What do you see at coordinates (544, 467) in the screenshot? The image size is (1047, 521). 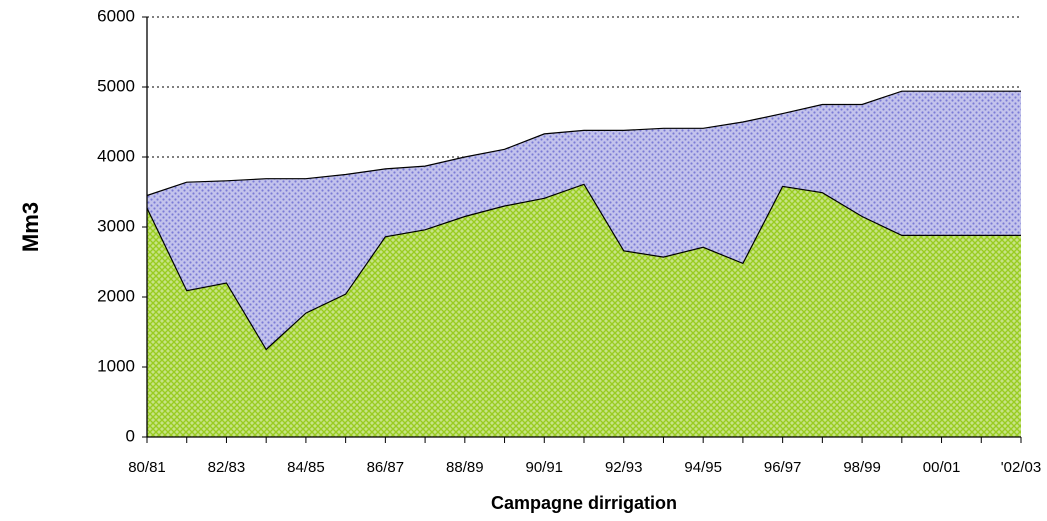 I see `x-tick-label: 90/91` at bounding box center [544, 467].